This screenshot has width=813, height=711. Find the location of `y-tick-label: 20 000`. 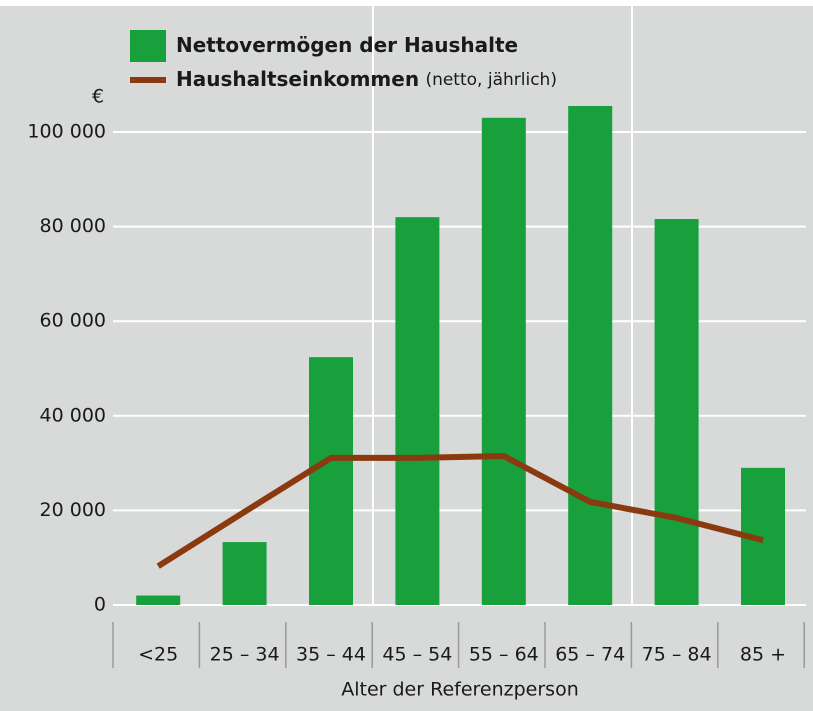

y-tick-label: 20 000 is located at coordinates (73, 510).